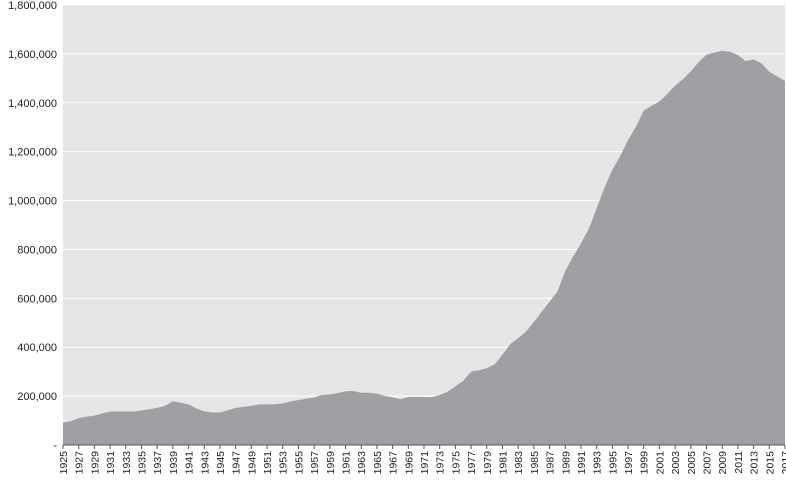 The image size is (786, 481). Describe the element at coordinates (409, 463) in the screenshot. I see `x-tick-label: 1969` at that location.